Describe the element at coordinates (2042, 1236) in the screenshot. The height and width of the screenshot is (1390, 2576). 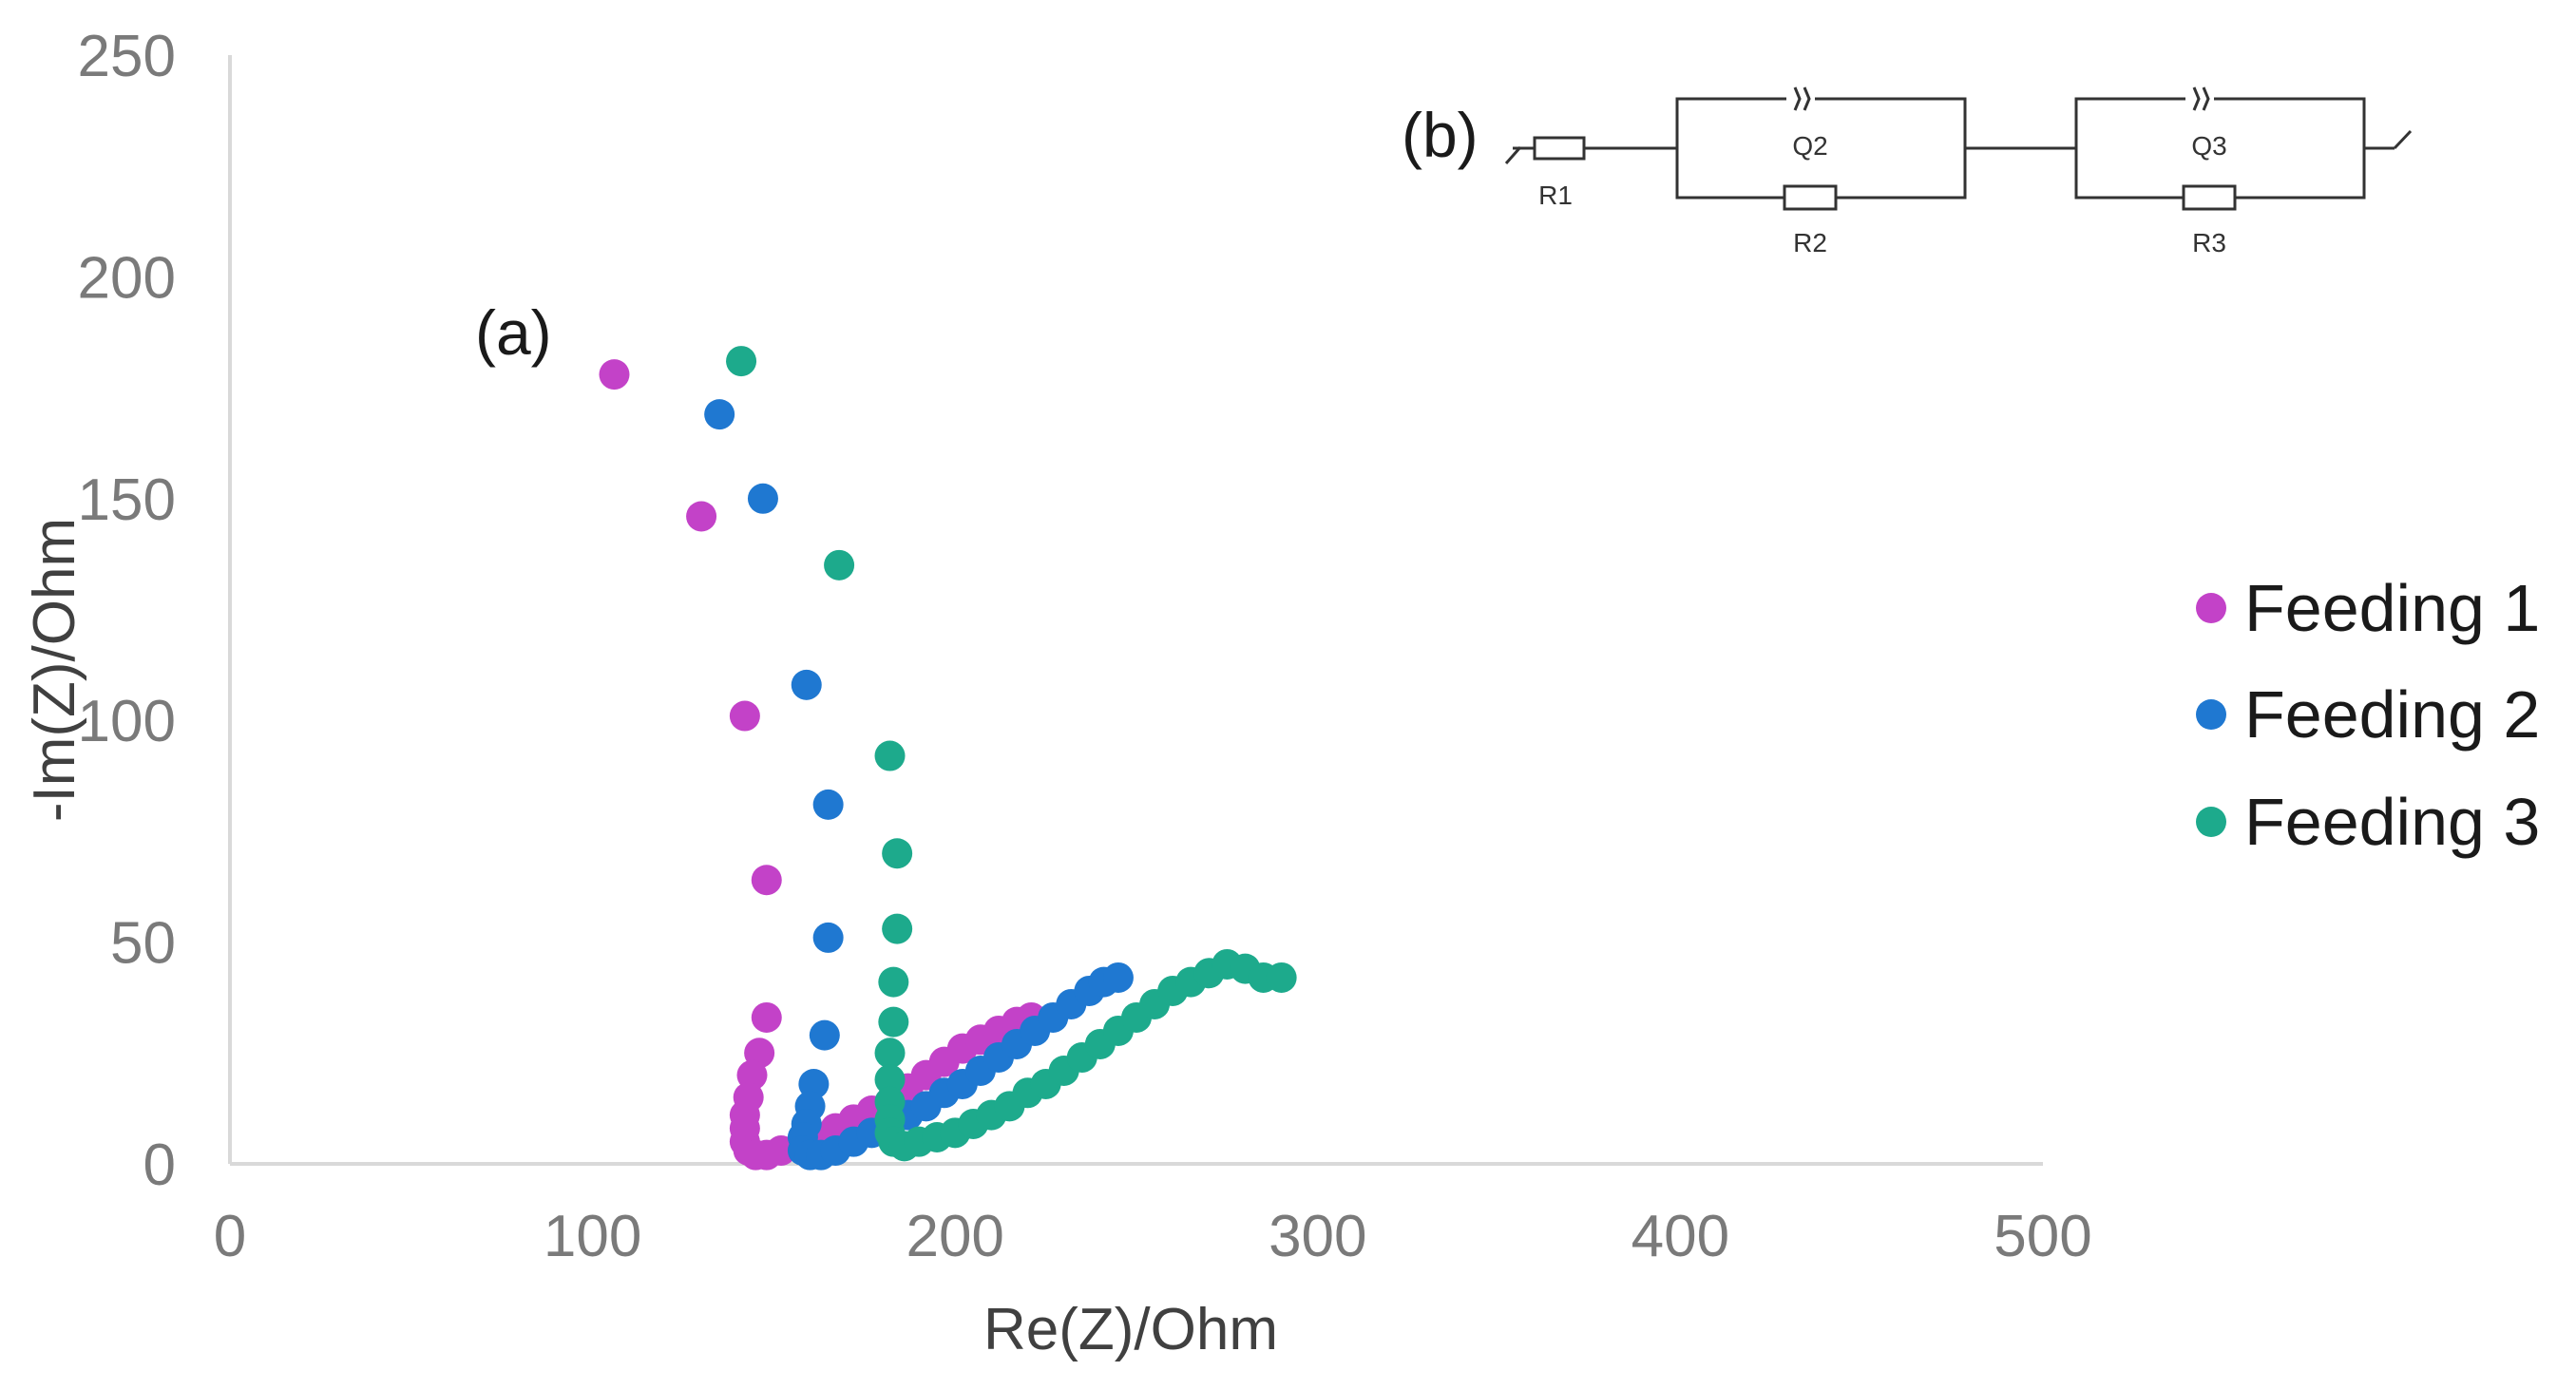
I see `x-tick-label: 500` at that location.